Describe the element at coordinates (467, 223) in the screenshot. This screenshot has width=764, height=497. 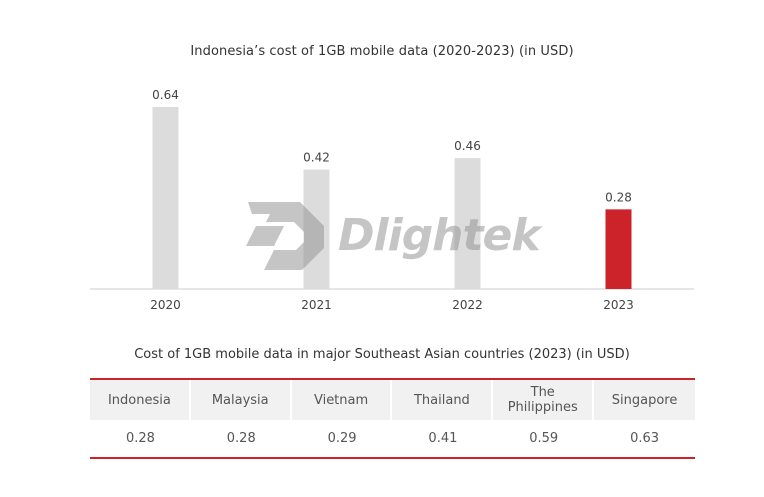
I see `bar-2022` at that location.